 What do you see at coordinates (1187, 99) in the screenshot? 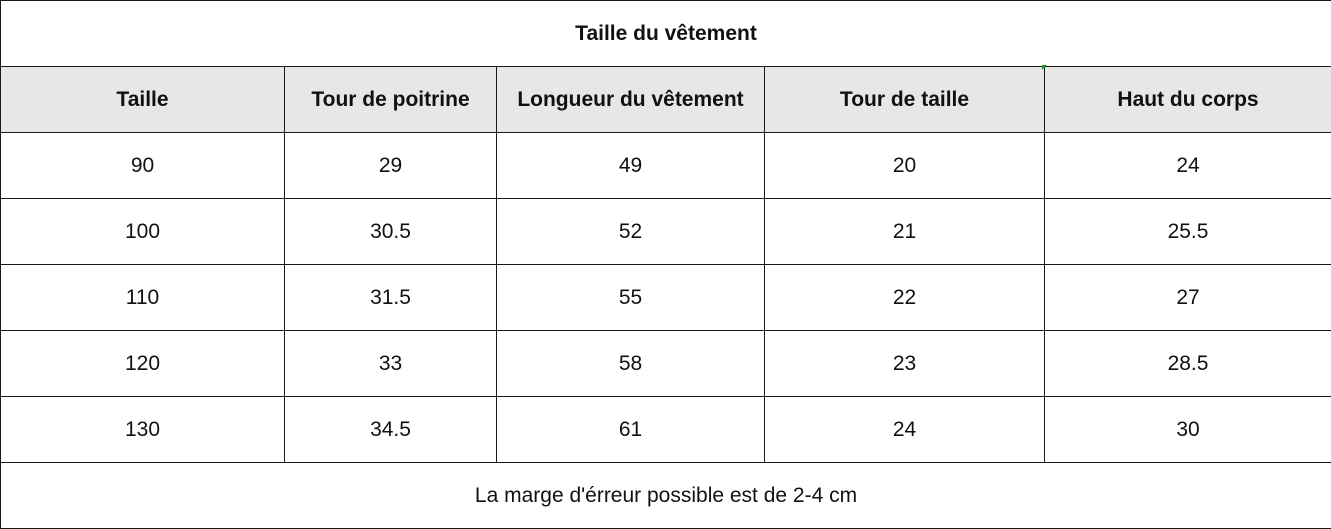
I see `header-haut-du-corps: Haut du corps` at bounding box center [1187, 99].